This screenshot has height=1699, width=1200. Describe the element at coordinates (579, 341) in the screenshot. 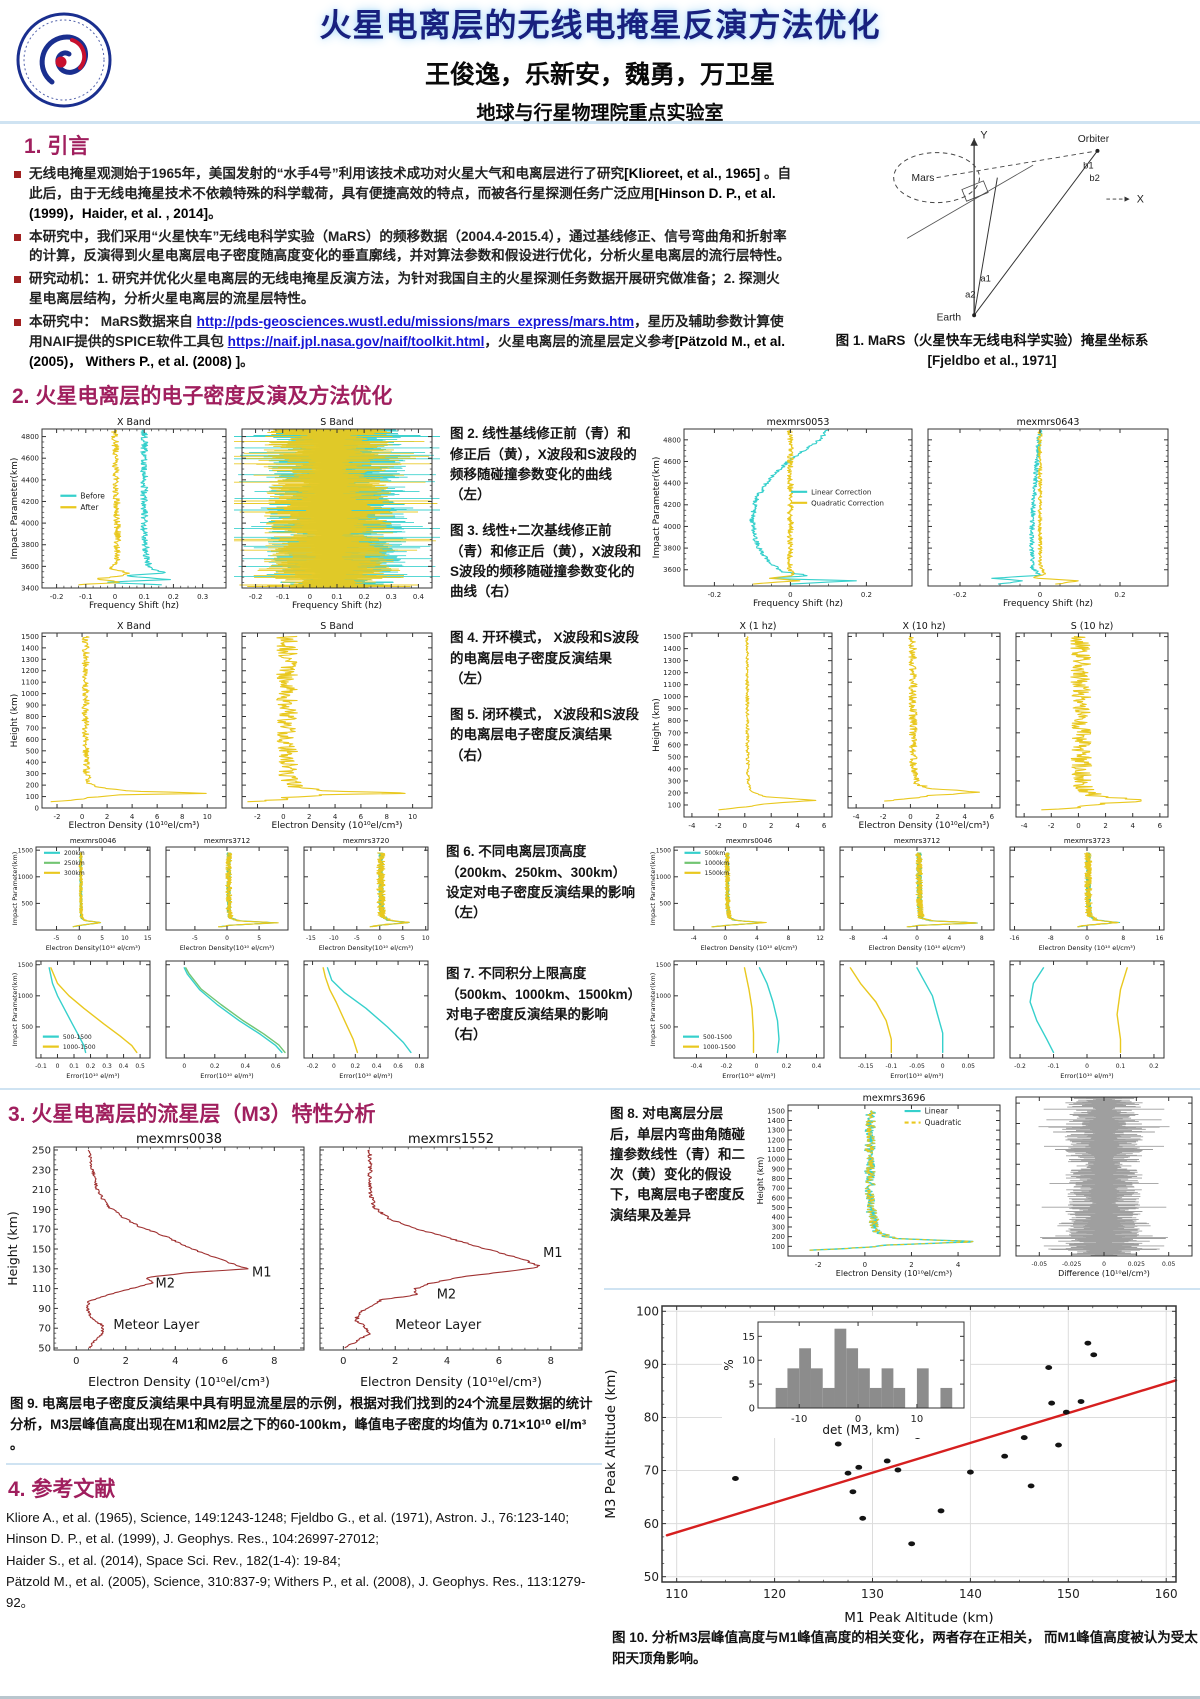

I see `bullet-text: ，火星电离层的流星层定义参考` at that location.